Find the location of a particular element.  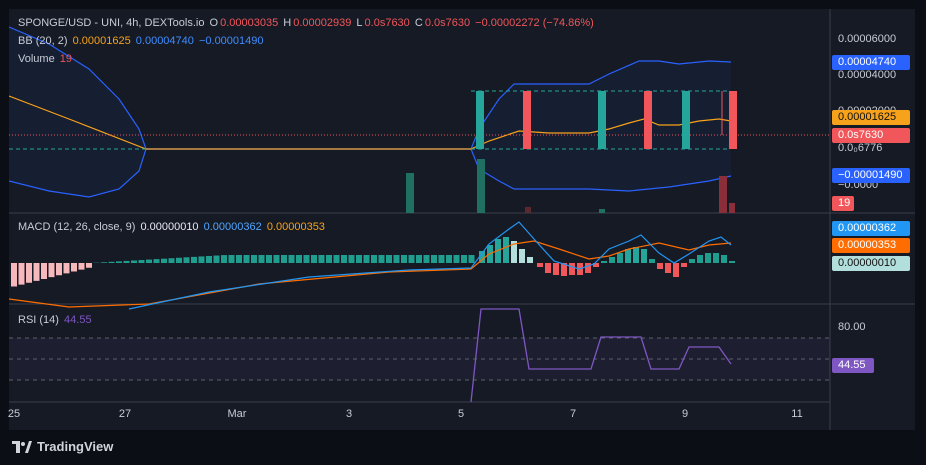

close-value: 0.0s7630 is located at coordinates (447, 23).